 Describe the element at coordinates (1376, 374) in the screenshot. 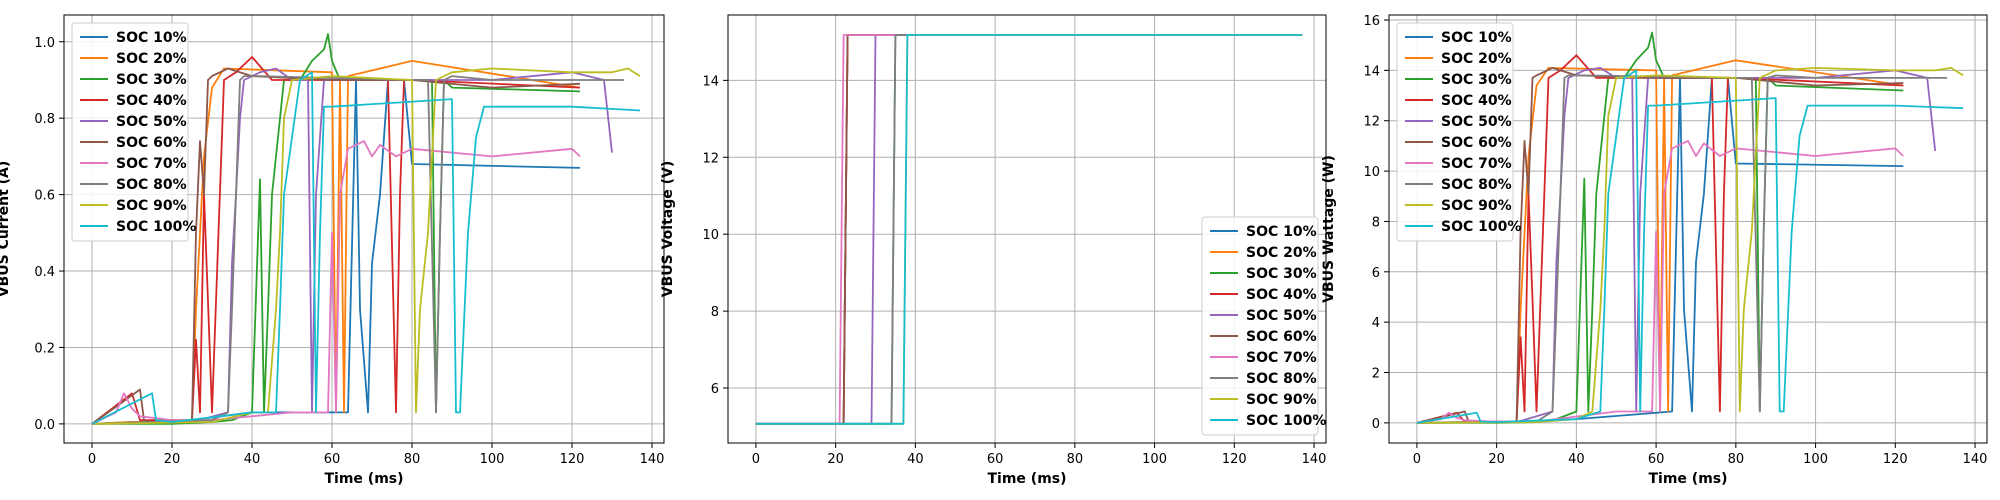

I see `y-tick-label: 2` at that location.